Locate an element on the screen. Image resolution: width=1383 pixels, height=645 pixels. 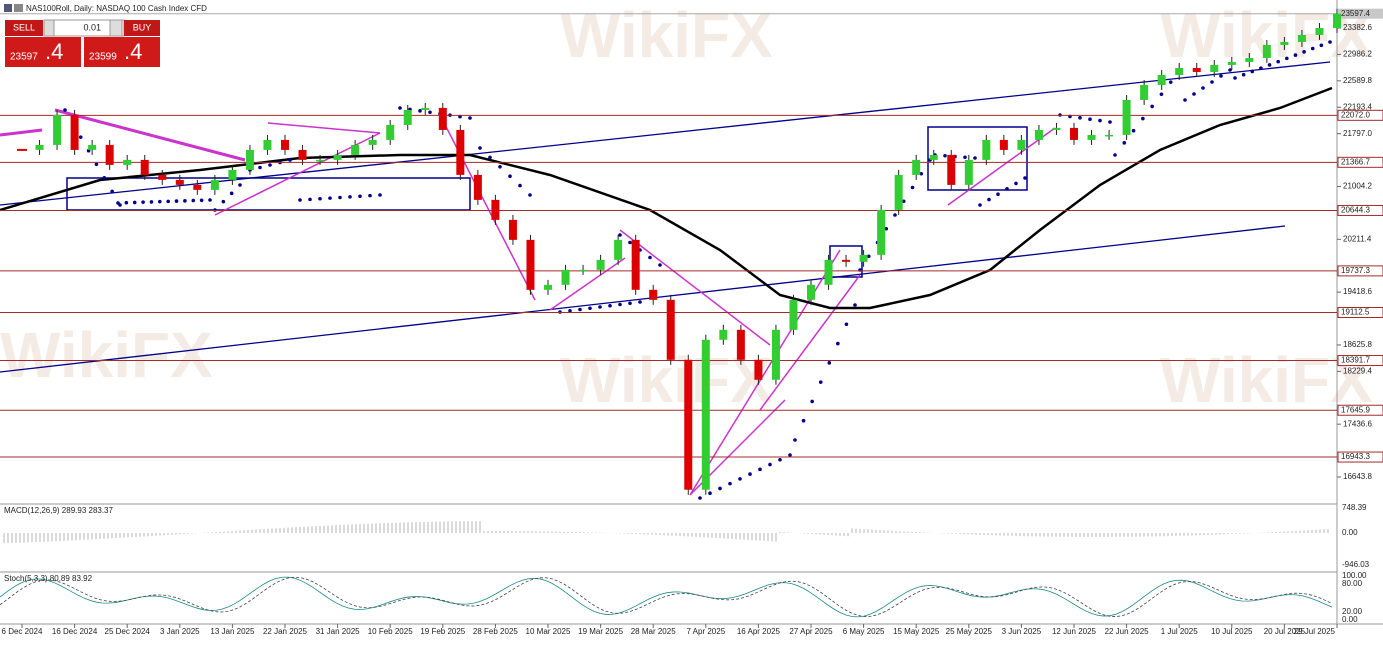
buy-price: 23599 is located at coordinates (103, 57).